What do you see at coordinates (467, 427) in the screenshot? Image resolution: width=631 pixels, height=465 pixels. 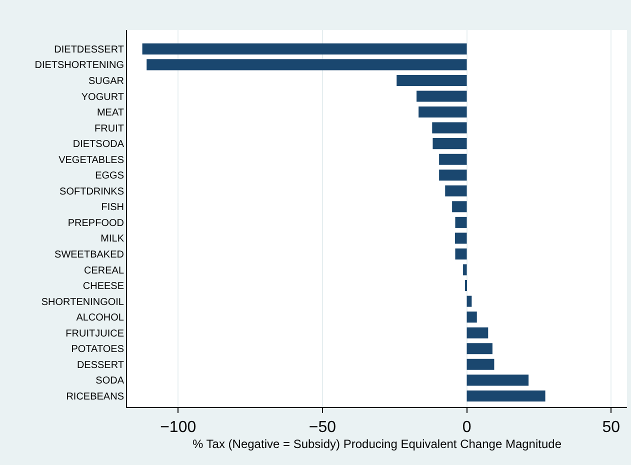 I see `x-tick-label: 0` at bounding box center [467, 427].